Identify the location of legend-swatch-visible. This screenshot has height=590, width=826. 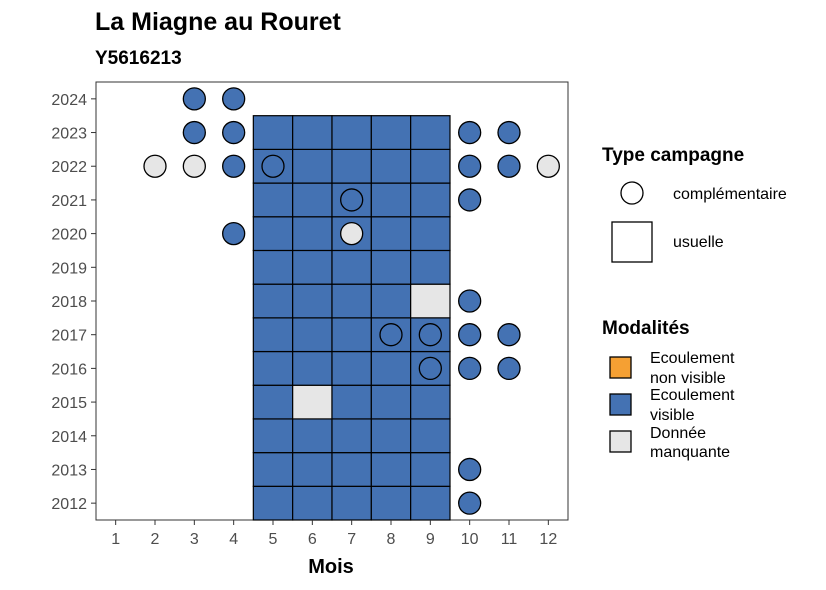
(620, 404).